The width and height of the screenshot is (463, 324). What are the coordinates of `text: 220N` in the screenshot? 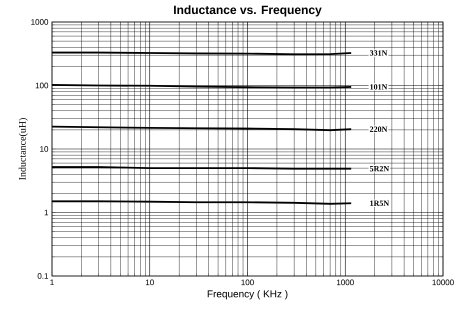 It's located at (379, 129).